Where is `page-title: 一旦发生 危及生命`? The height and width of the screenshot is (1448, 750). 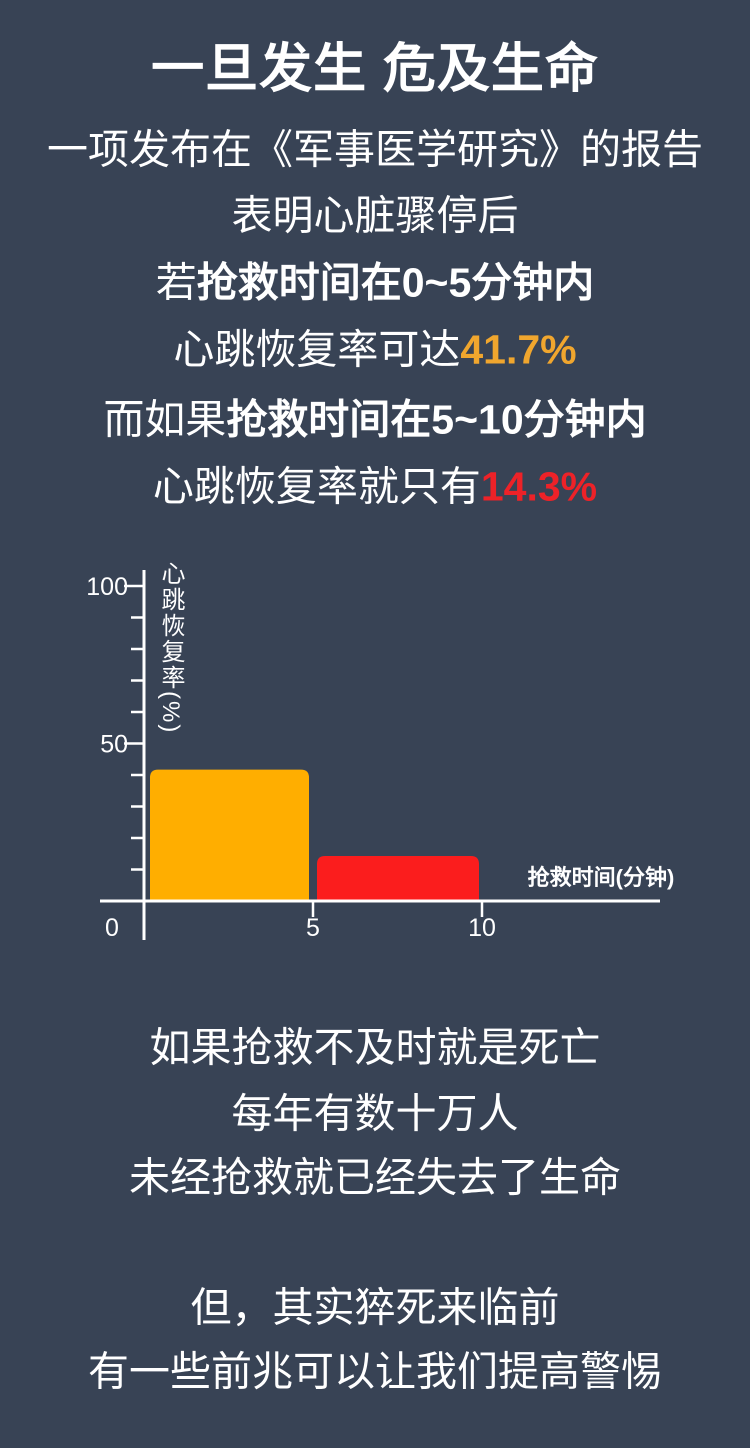 page-title: 一旦发生 危及生命 is located at coordinates (375, 69).